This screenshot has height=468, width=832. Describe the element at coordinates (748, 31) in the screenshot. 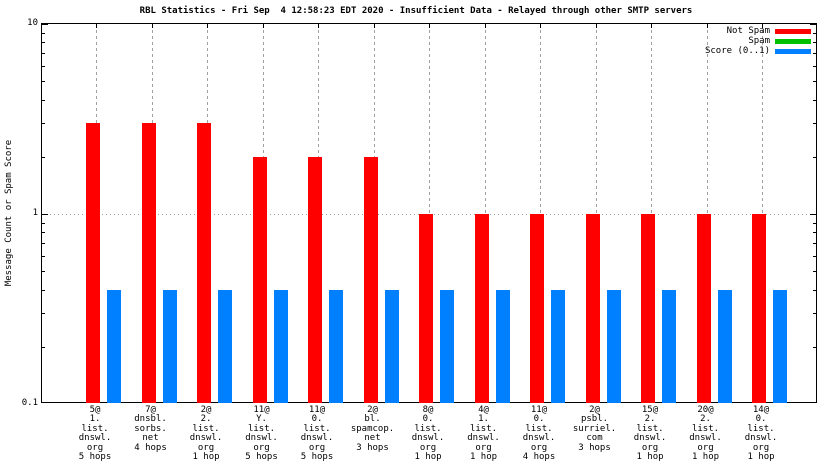

I see `legend-label: Not Spam` at that location.